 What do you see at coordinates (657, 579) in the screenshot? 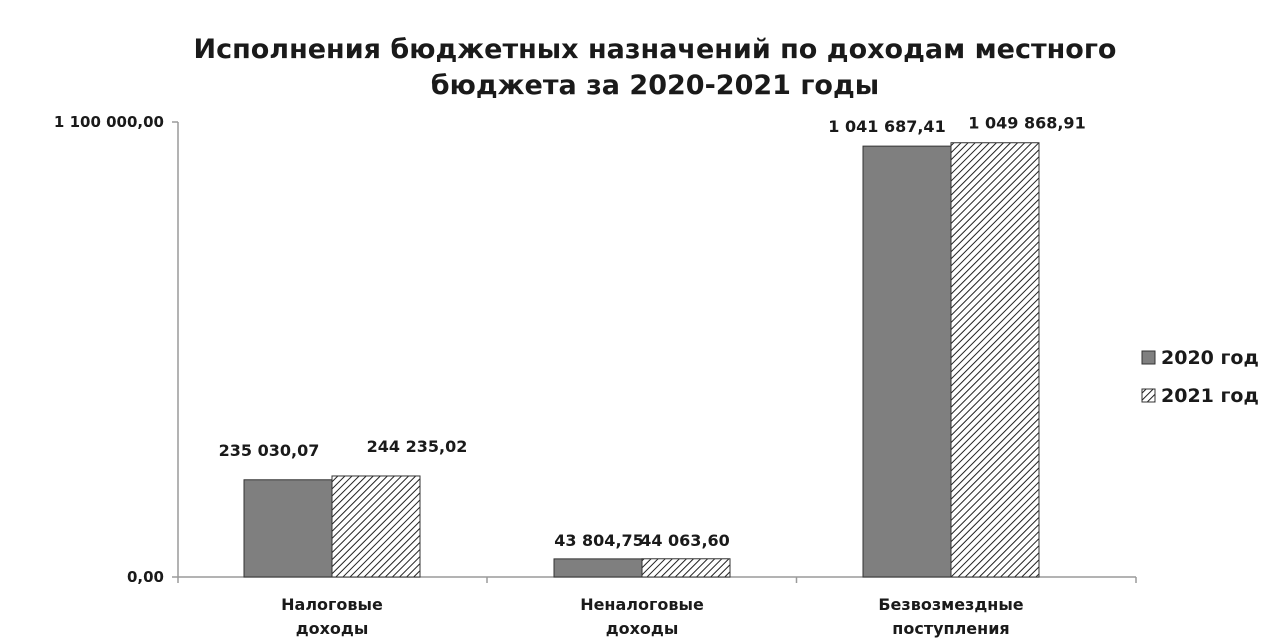
I see `x-axis` at bounding box center [657, 579].